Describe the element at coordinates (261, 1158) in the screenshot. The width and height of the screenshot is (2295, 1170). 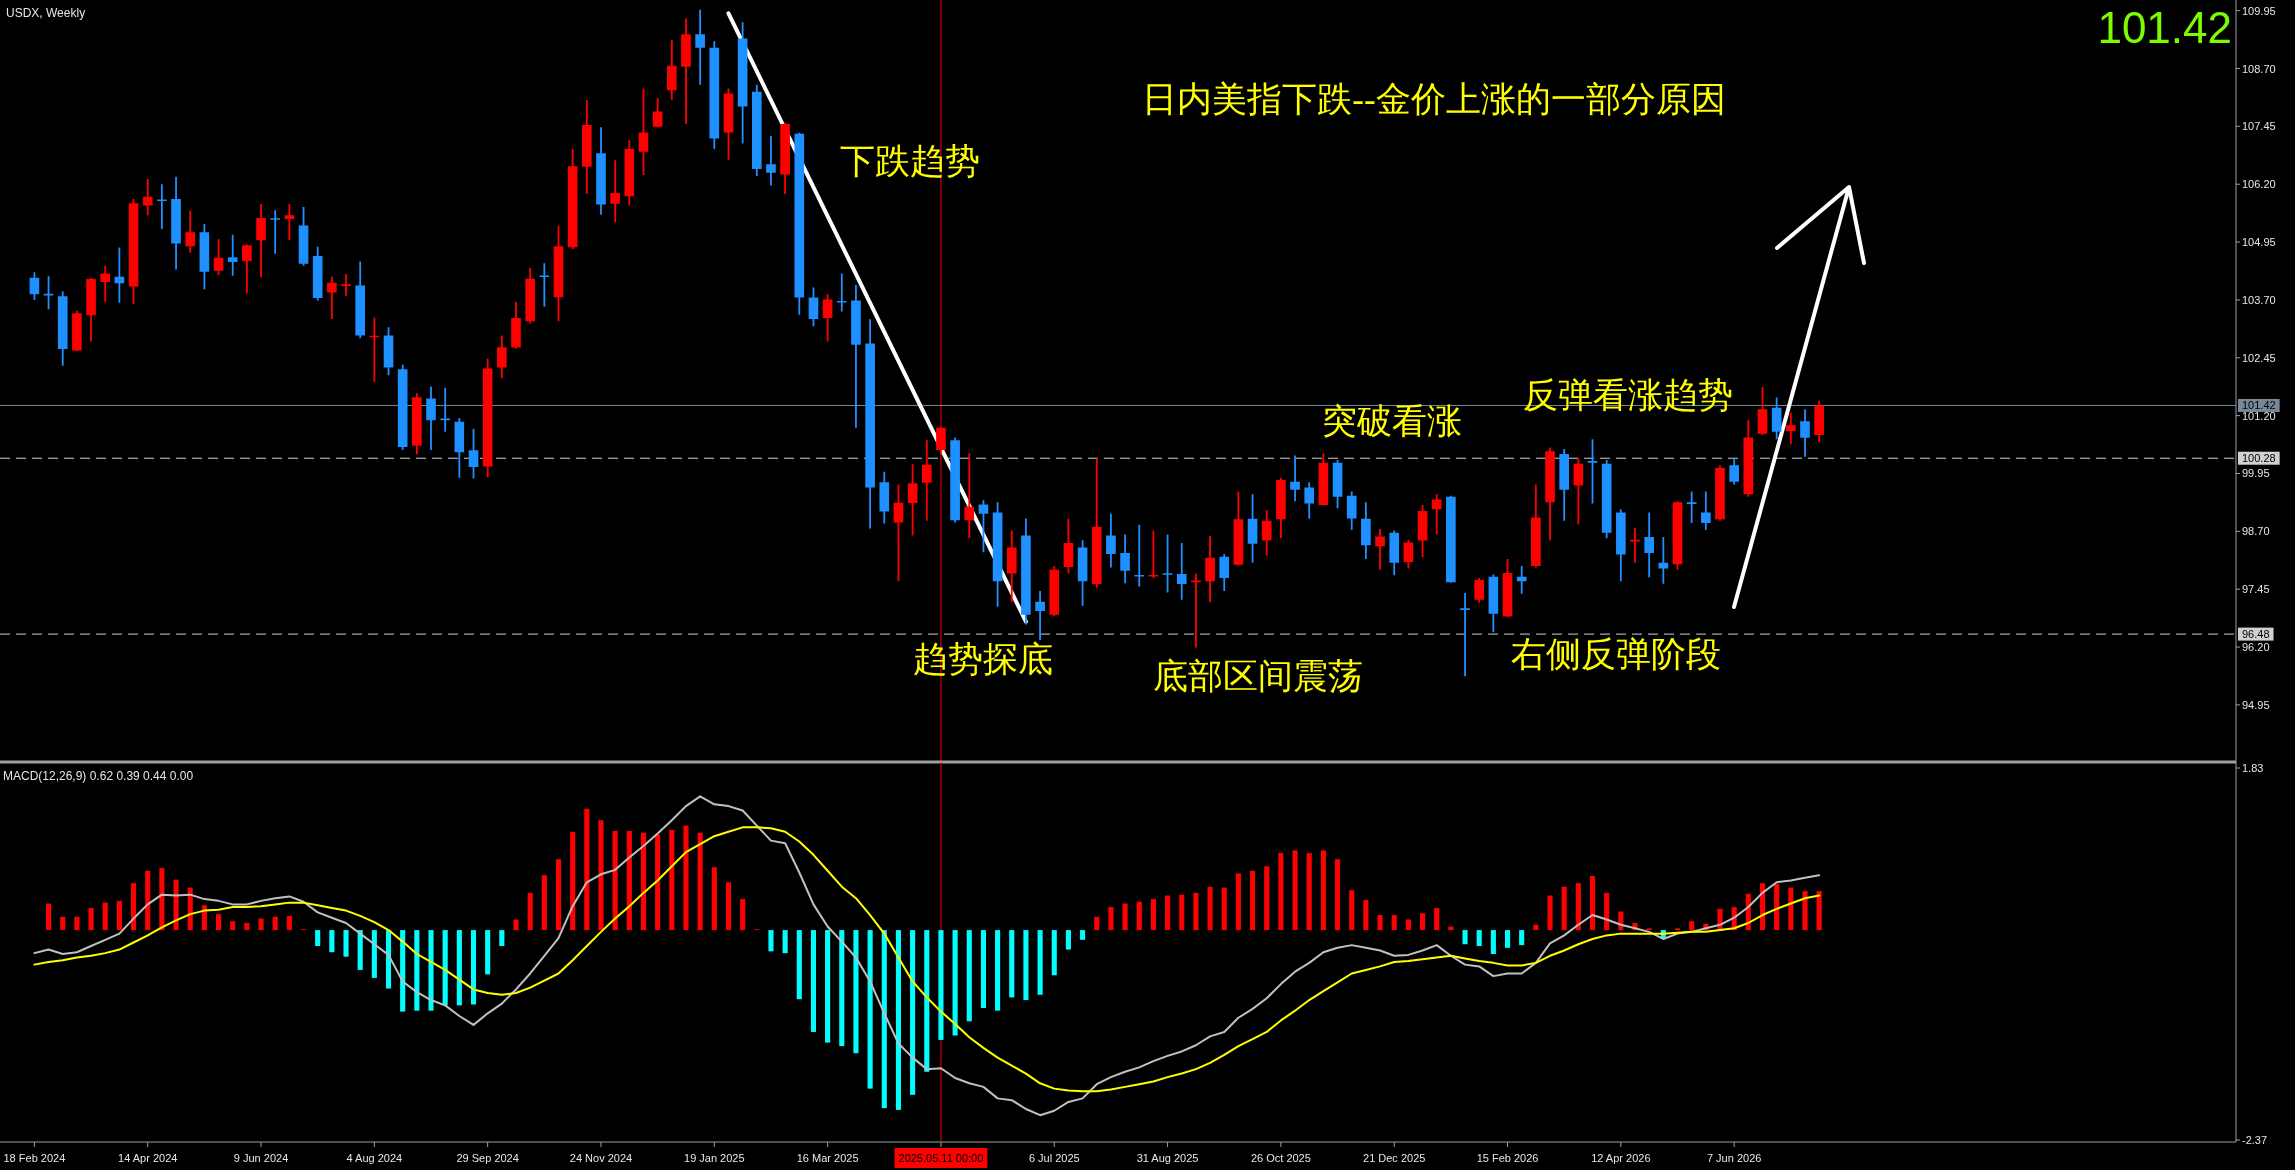
I see `x-tick-label: 9 Jun 2024` at that location.